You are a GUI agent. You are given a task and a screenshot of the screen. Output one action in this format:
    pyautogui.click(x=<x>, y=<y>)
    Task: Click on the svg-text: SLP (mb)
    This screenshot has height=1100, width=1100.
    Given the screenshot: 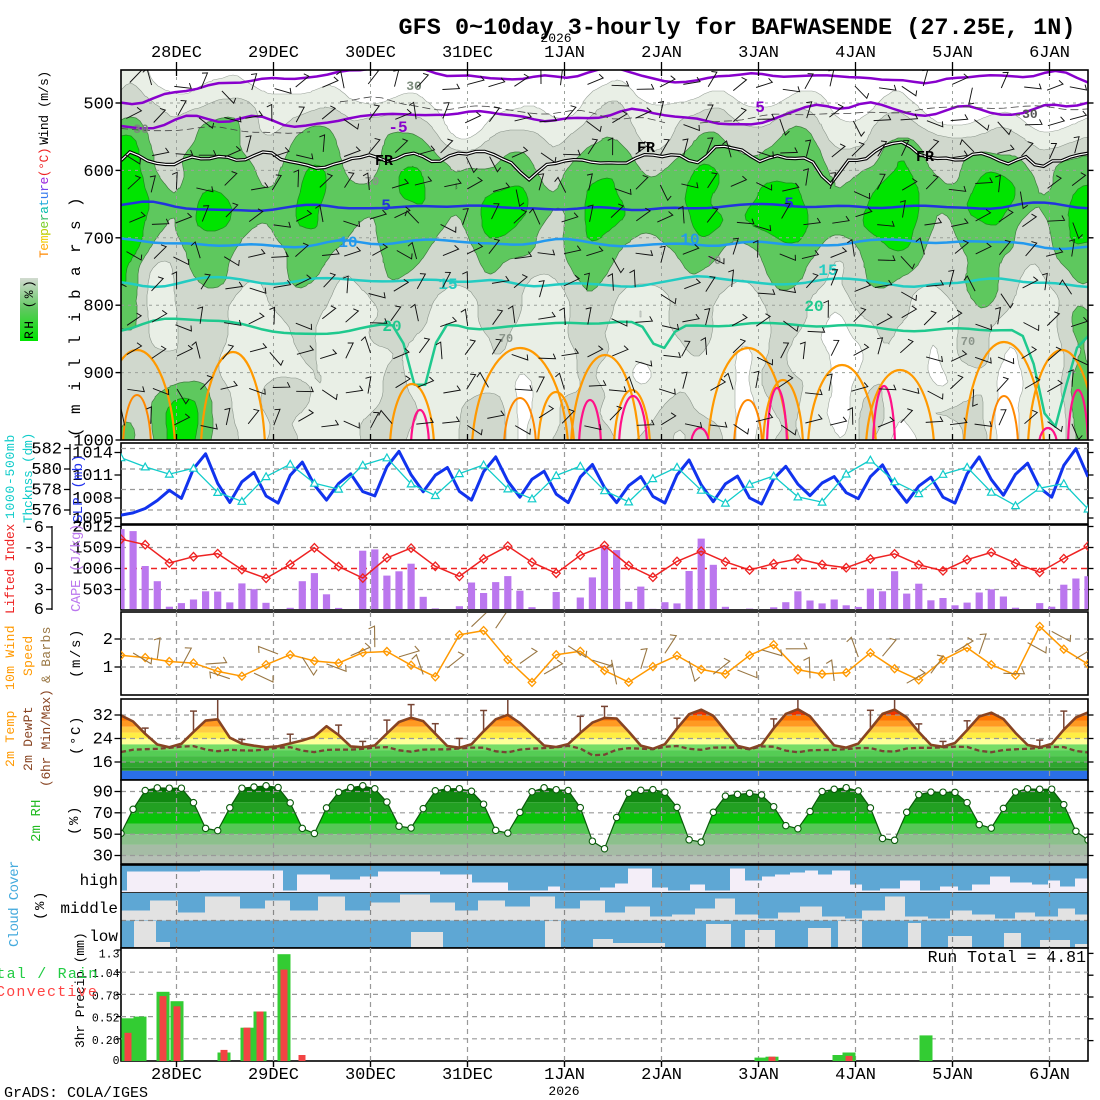 What is the action you would take?
    pyautogui.click(x=79, y=488)
    